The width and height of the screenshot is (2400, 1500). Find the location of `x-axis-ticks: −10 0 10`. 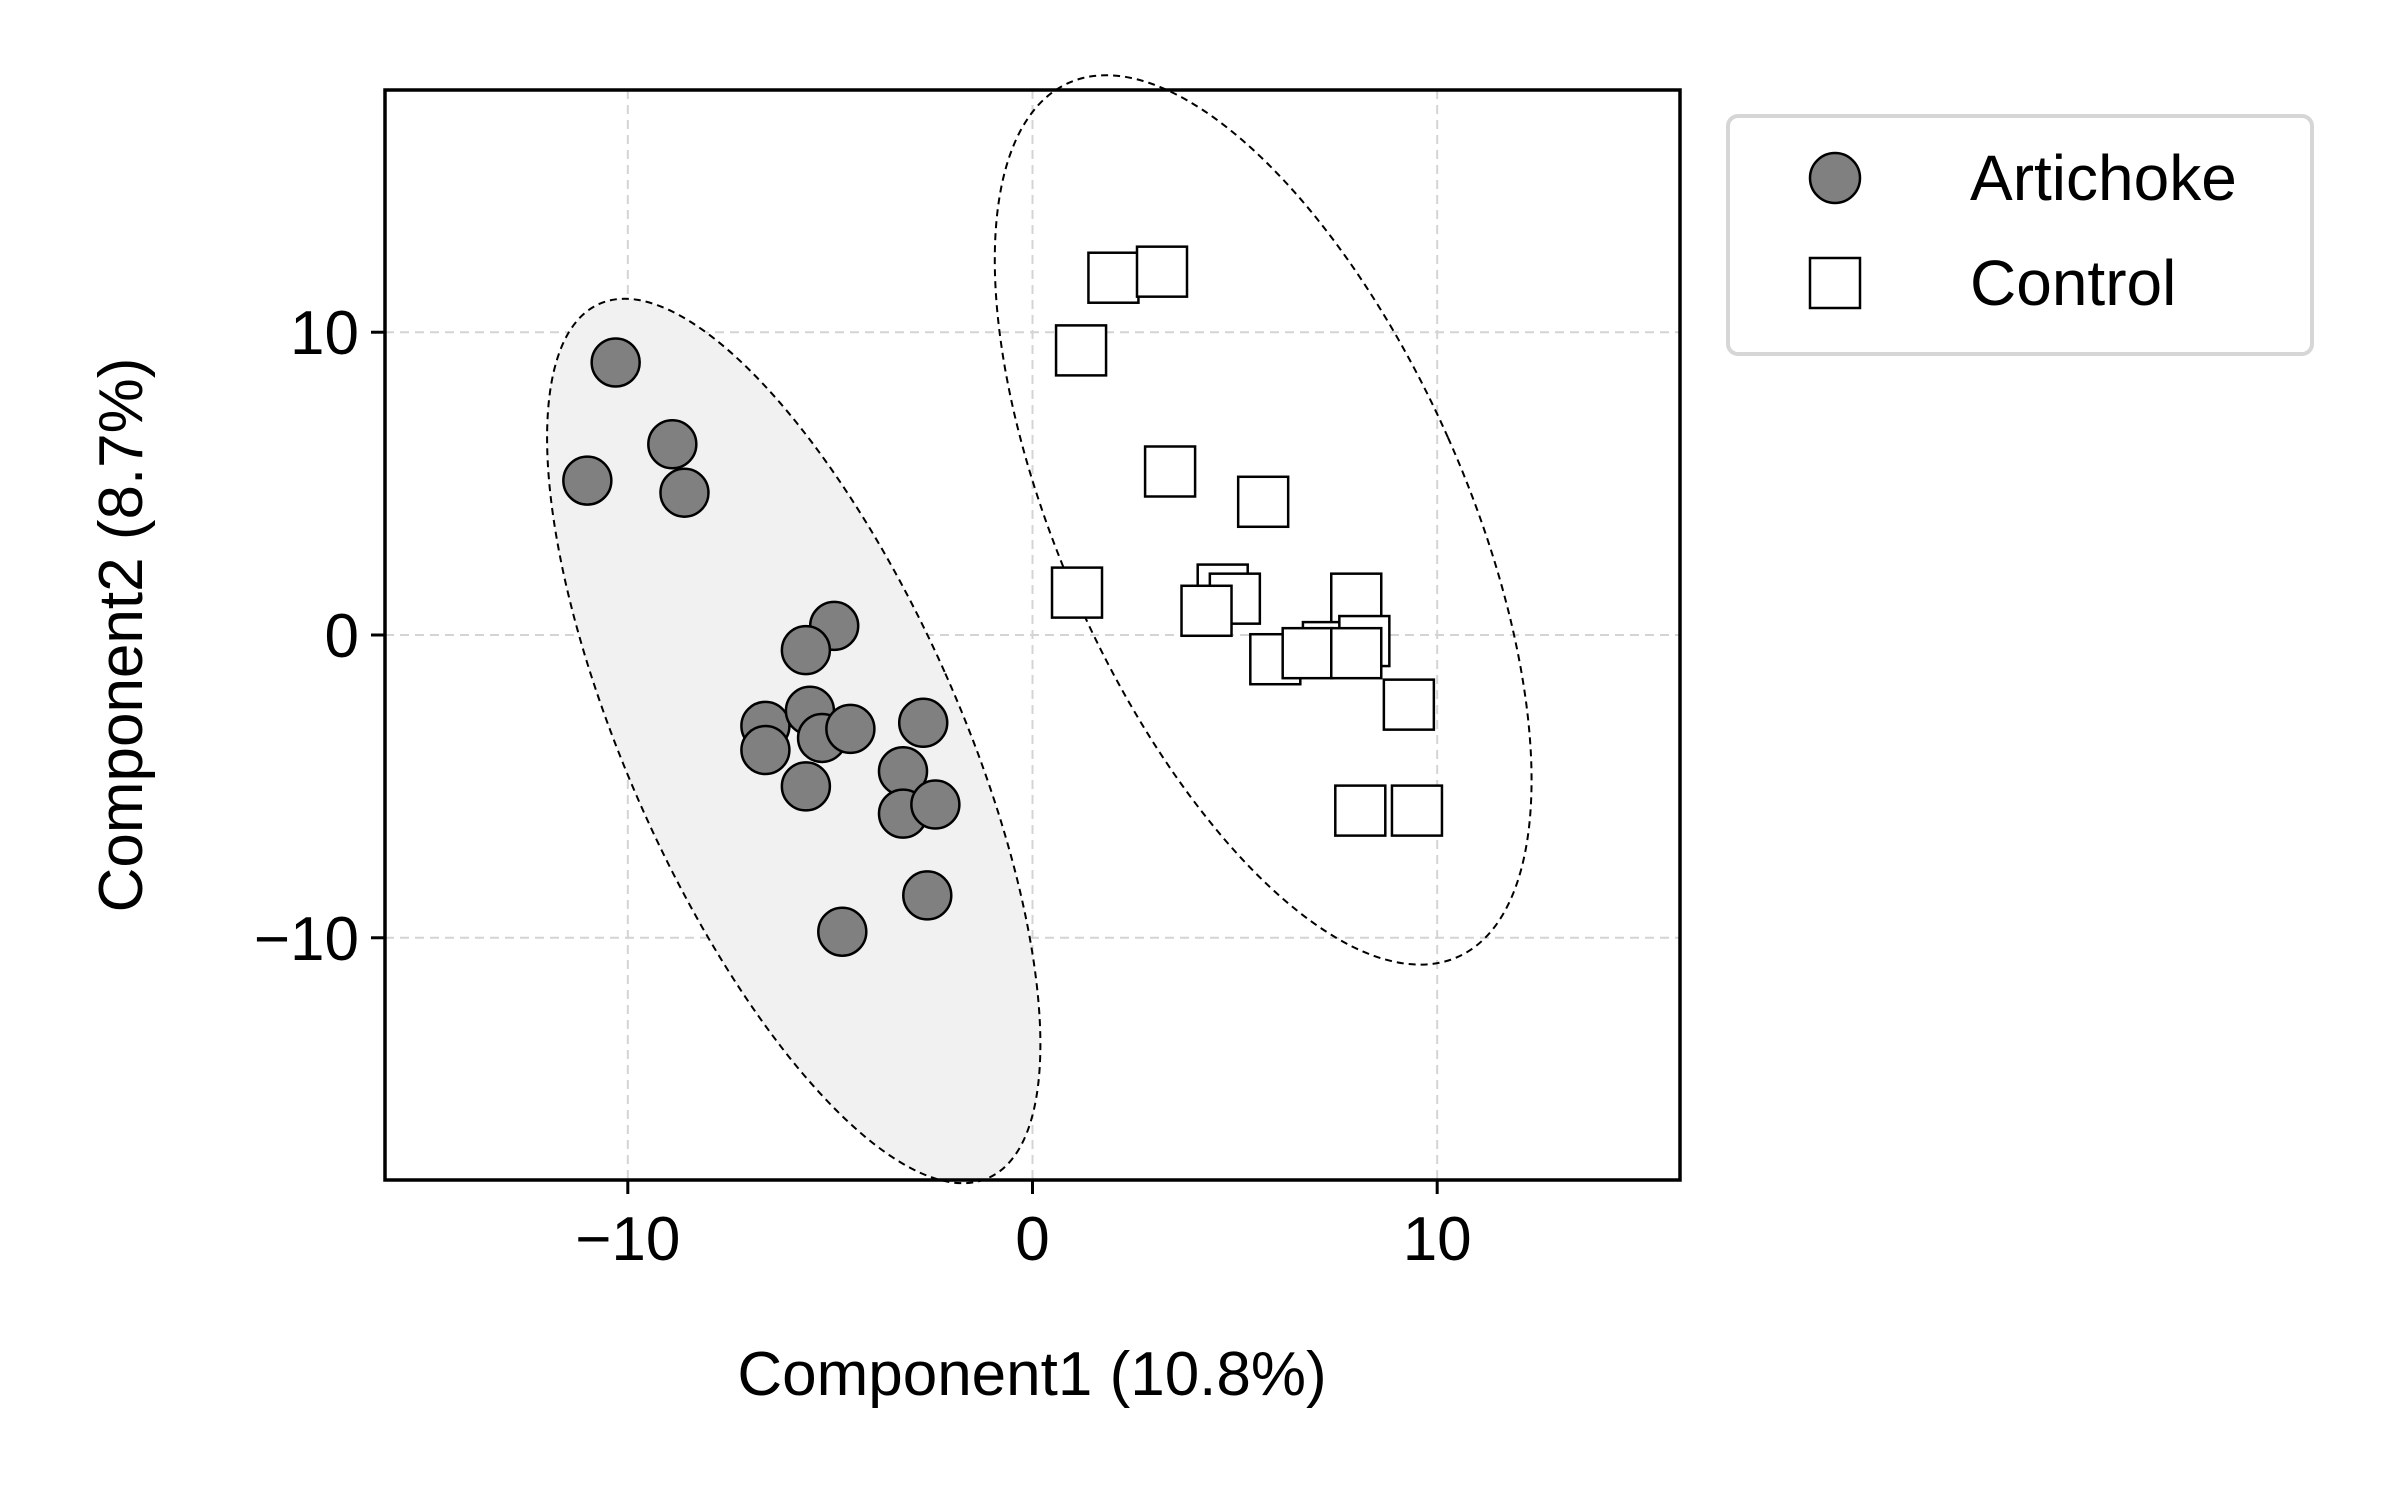

x-axis-ticks: −10 0 10 is located at coordinates (1023, 1227).